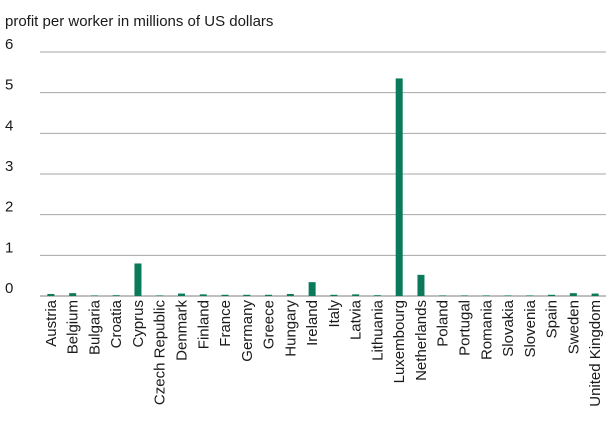  What do you see at coordinates (51, 294) in the screenshot?
I see `bar-austria` at bounding box center [51, 294].